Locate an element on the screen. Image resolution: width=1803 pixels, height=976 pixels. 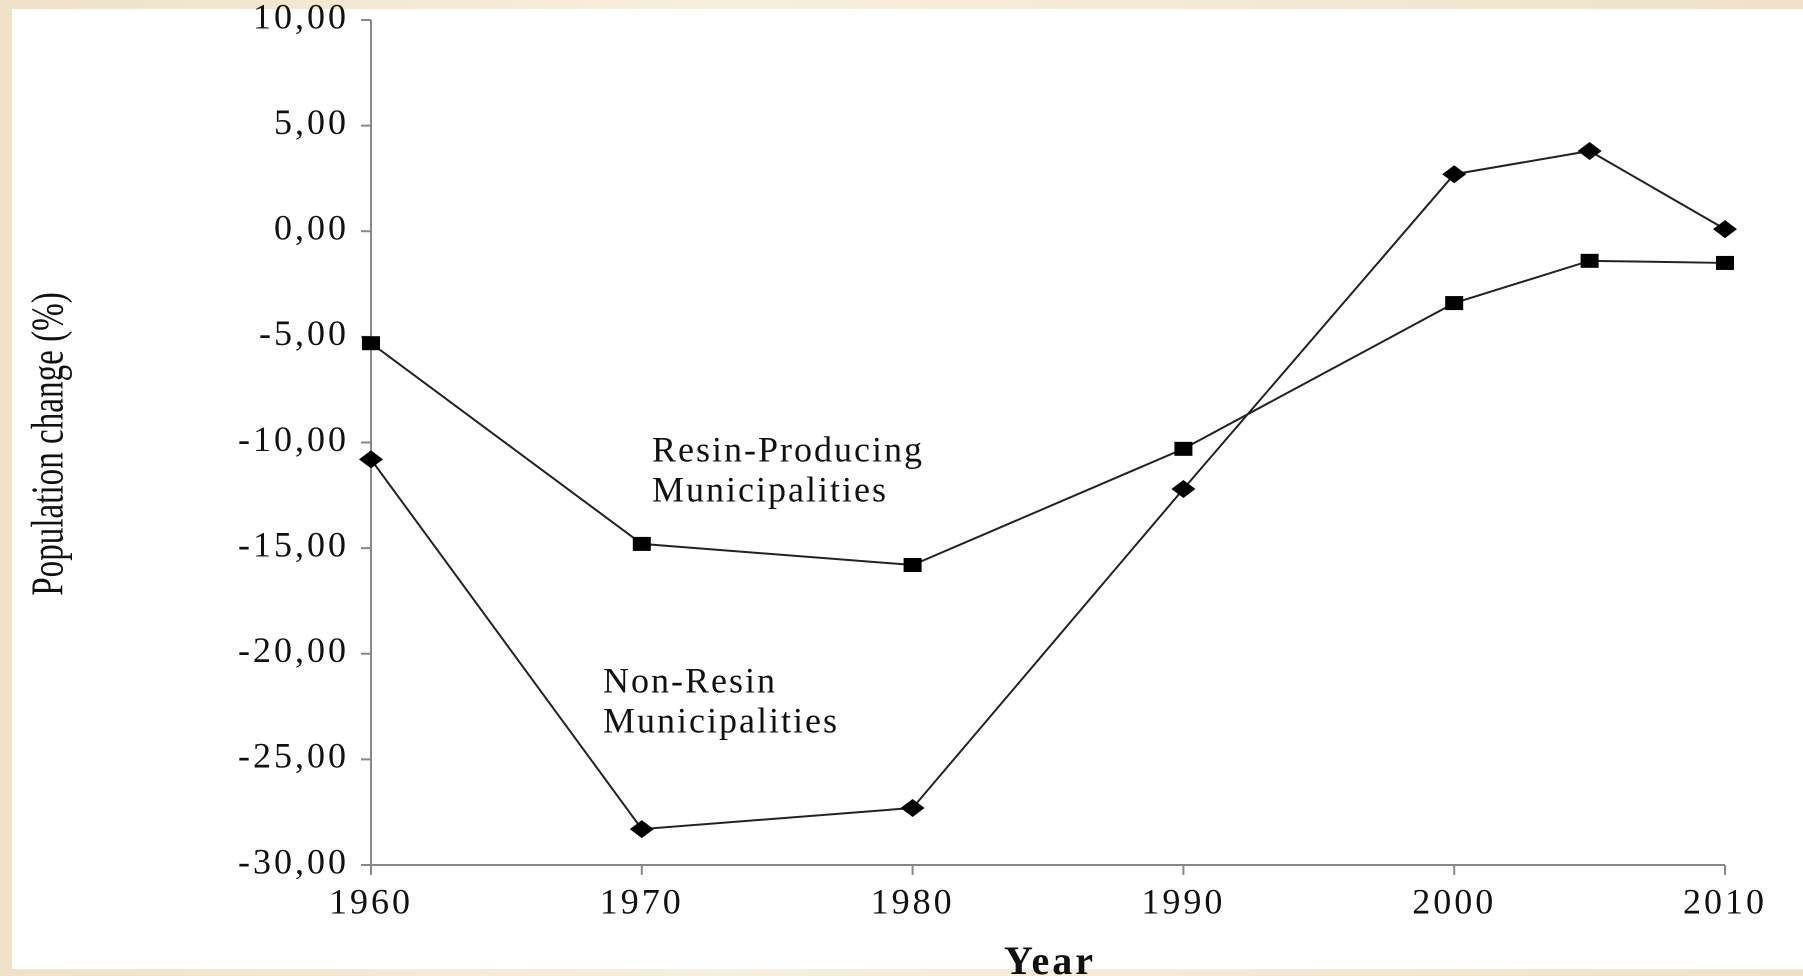
x-tick-label: 1960 is located at coordinates (371, 901).